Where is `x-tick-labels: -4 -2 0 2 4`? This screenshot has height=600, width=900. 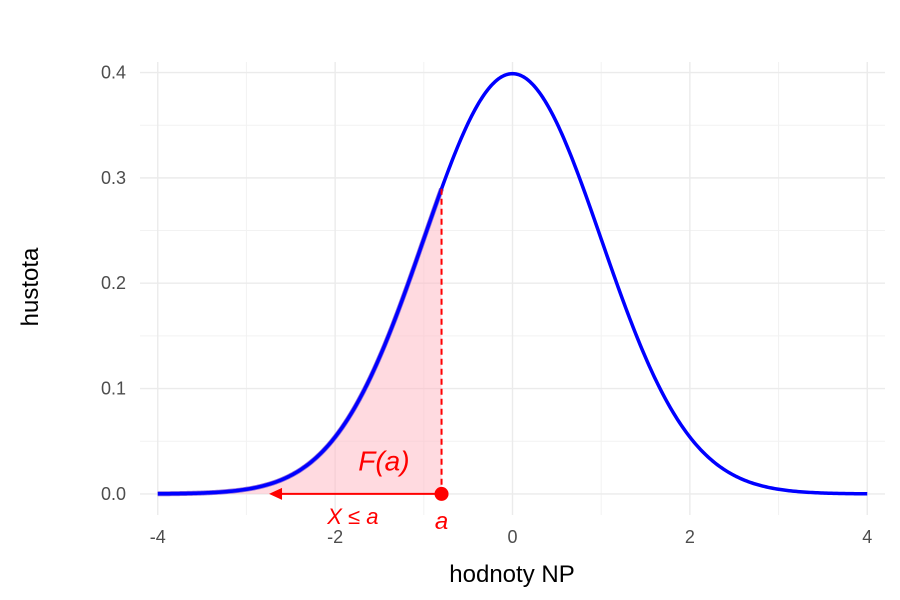
x-tick-labels: -4 -2 0 2 4 is located at coordinates (511, 537).